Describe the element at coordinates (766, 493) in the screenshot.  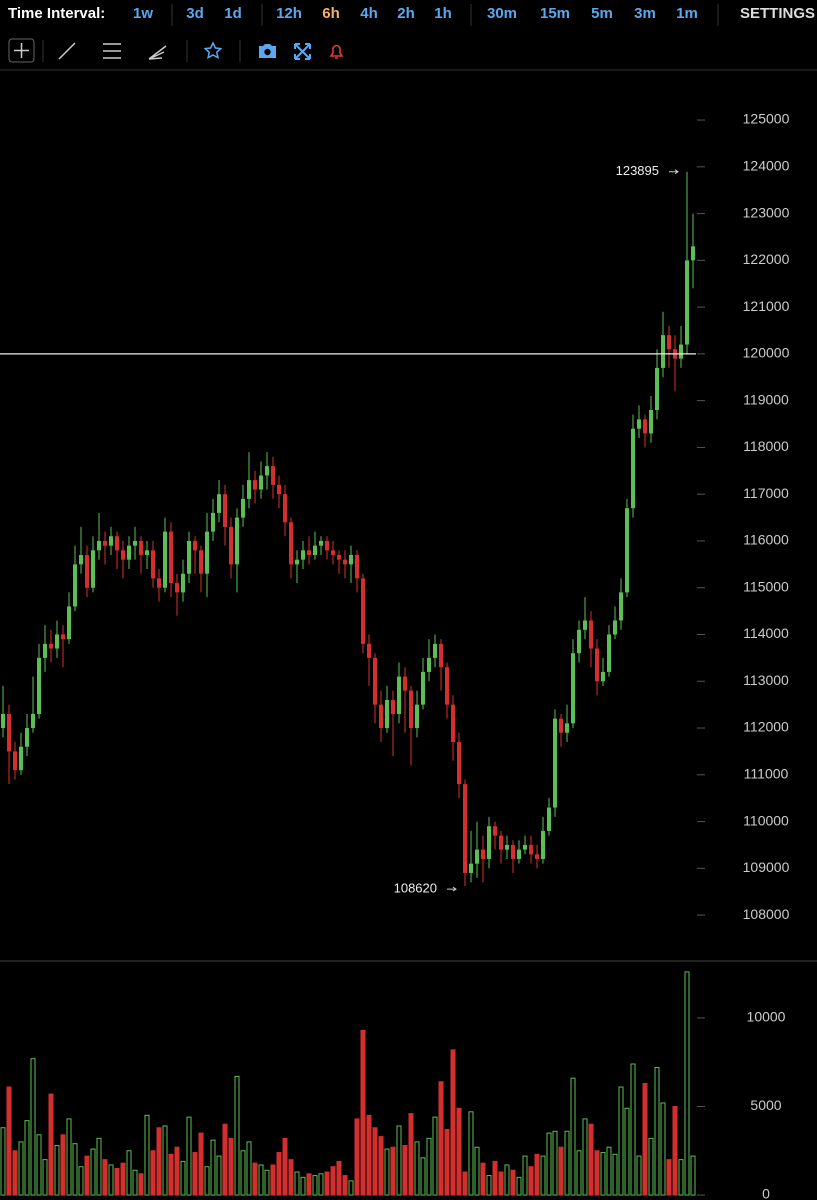
I see `y-tick-label: 117000` at that location.